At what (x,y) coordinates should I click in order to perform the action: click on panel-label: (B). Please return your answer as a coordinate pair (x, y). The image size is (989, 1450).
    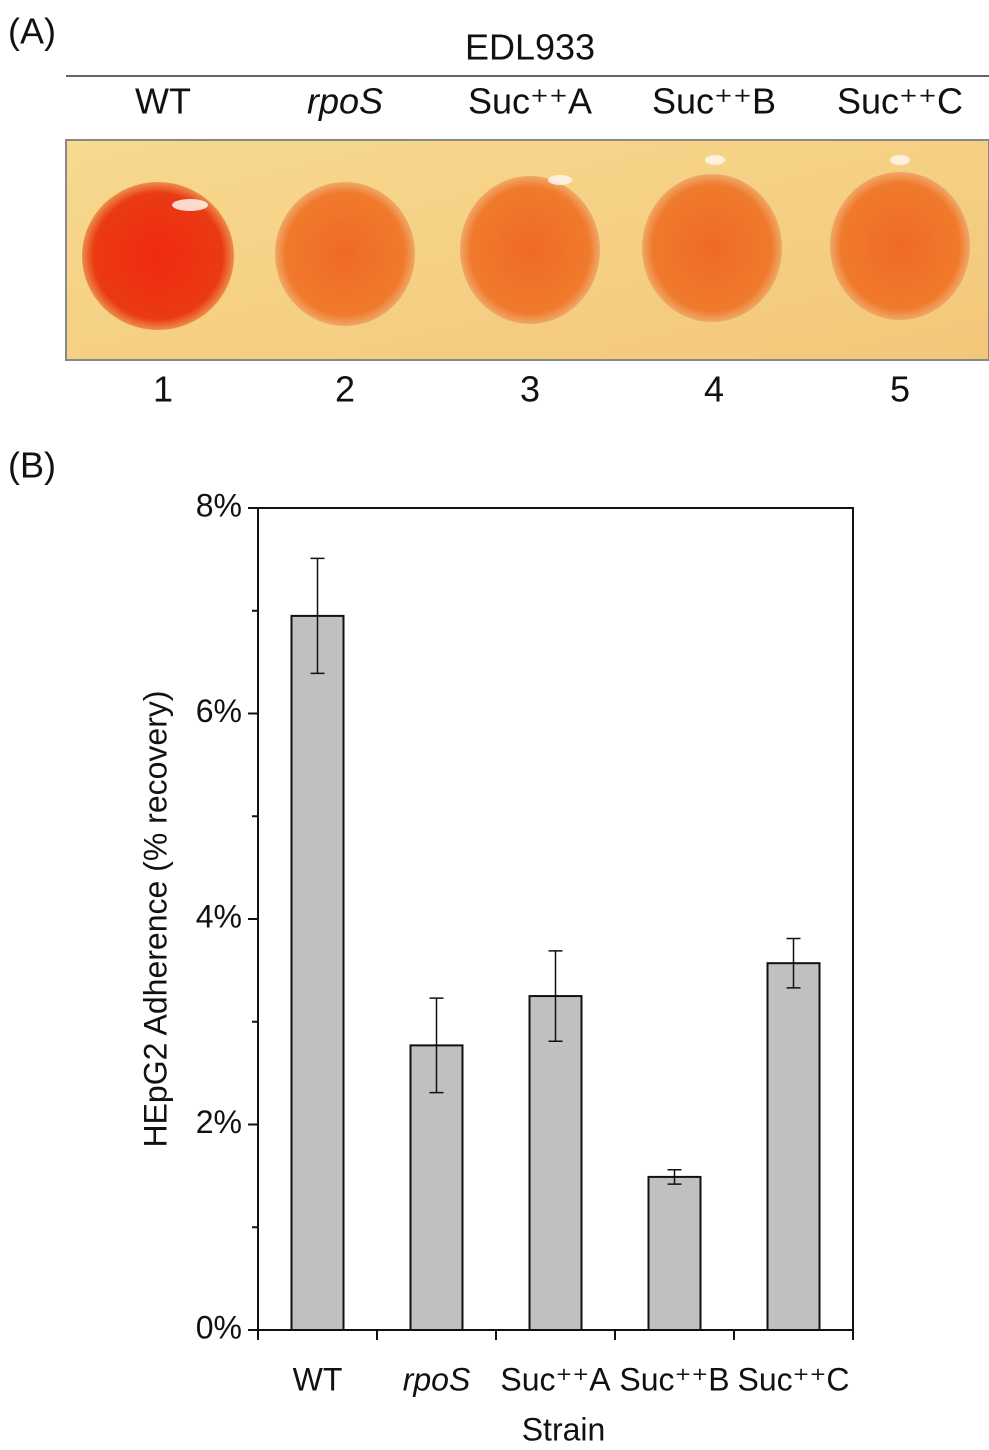
    Looking at the image, I should click on (32, 465).